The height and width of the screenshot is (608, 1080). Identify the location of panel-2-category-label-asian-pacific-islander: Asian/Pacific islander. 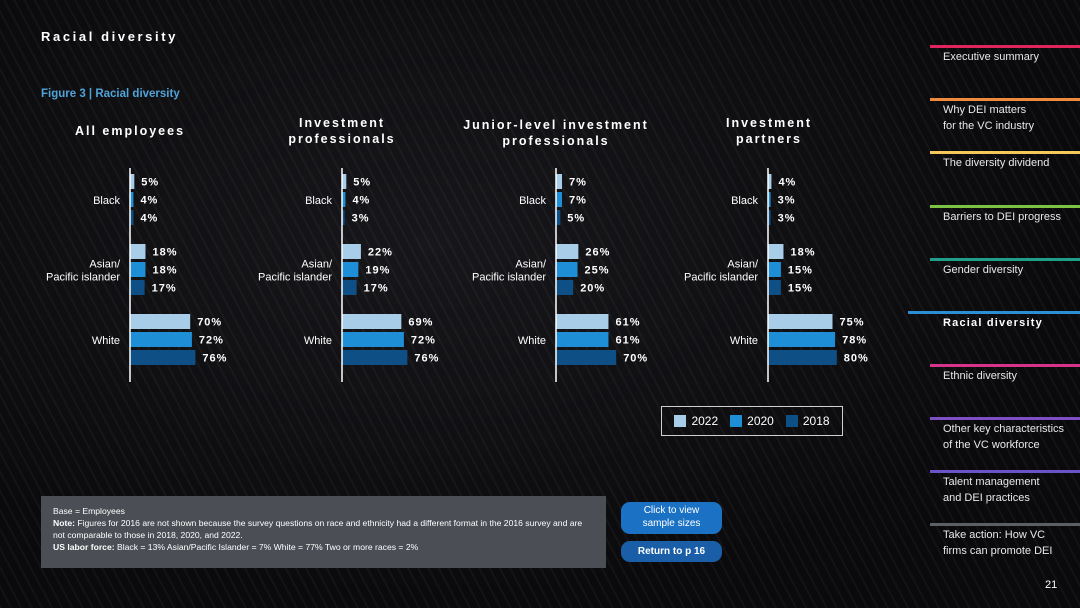
(295, 271).